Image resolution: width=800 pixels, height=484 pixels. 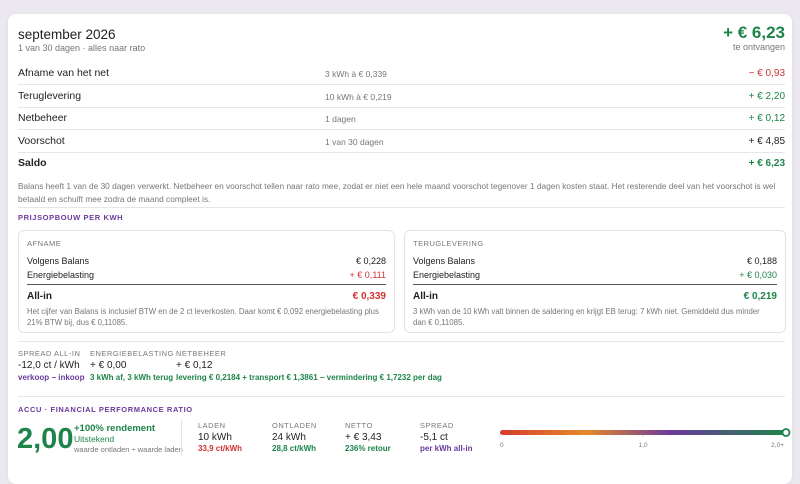 What do you see at coordinates (760, 296) in the screenshot?
I see `total-value: € 0,219` at bounding box center [760, 296].